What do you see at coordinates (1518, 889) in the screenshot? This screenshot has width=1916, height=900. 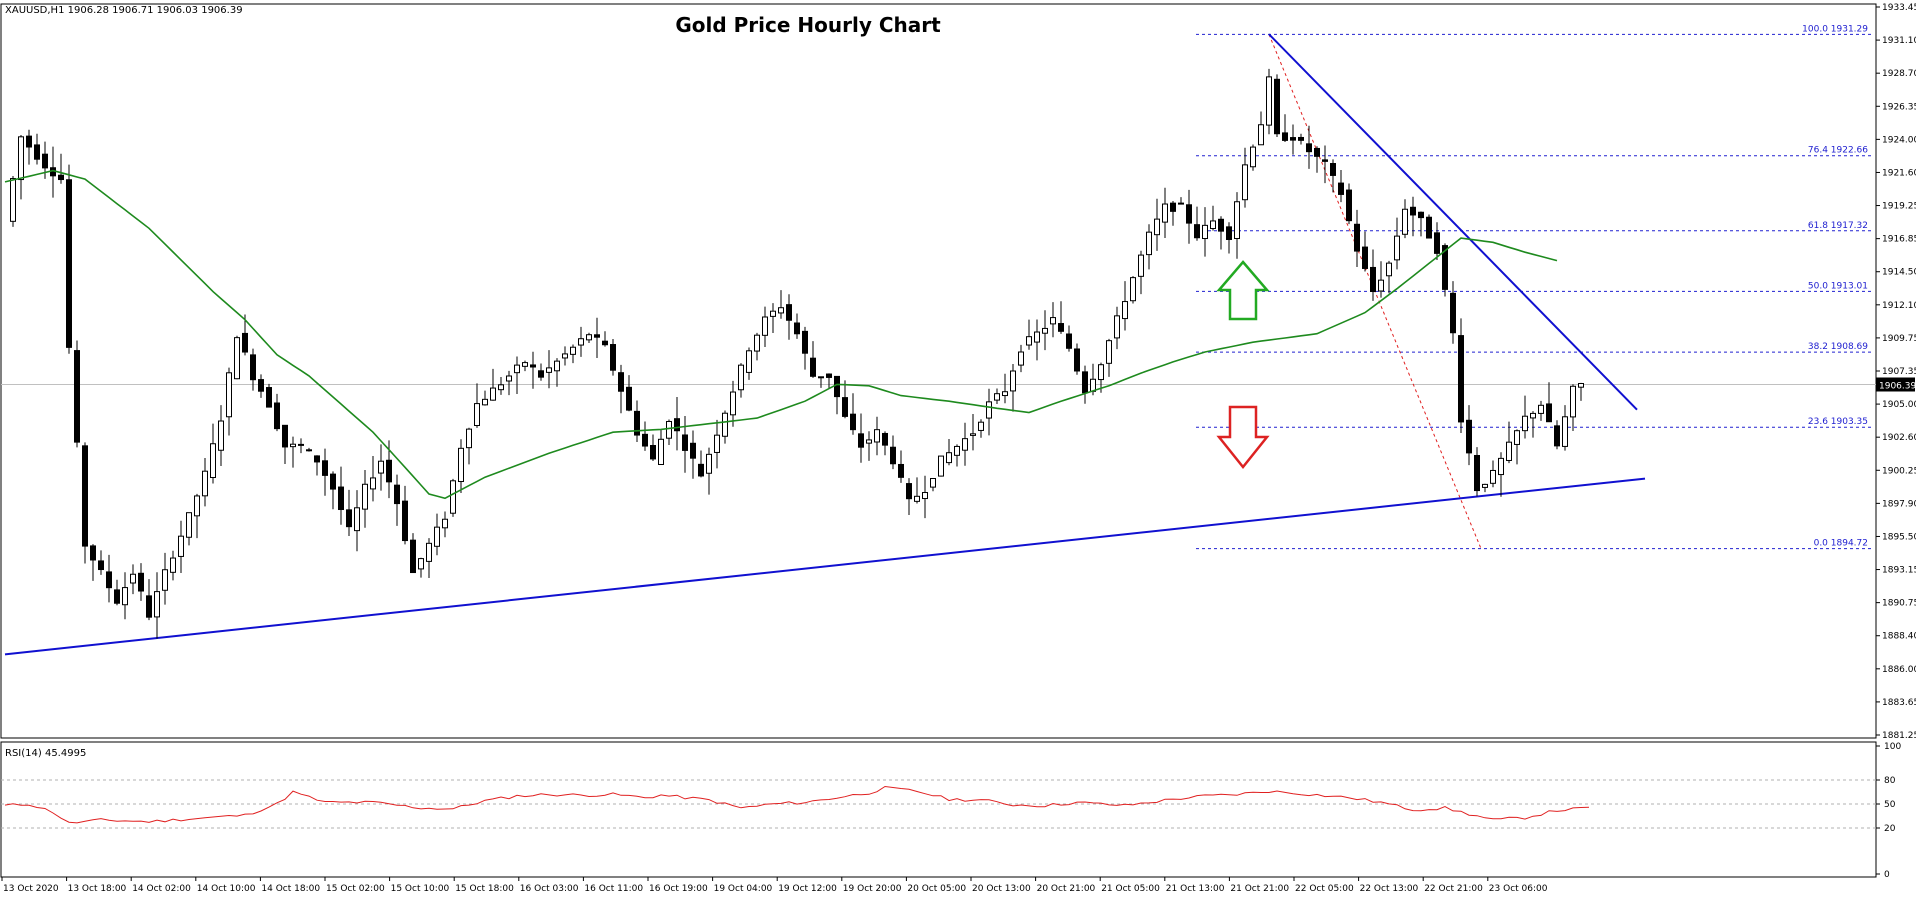 I see `time-tick-label: 23 Oct 06:00` at bounding box center [1518, 889].